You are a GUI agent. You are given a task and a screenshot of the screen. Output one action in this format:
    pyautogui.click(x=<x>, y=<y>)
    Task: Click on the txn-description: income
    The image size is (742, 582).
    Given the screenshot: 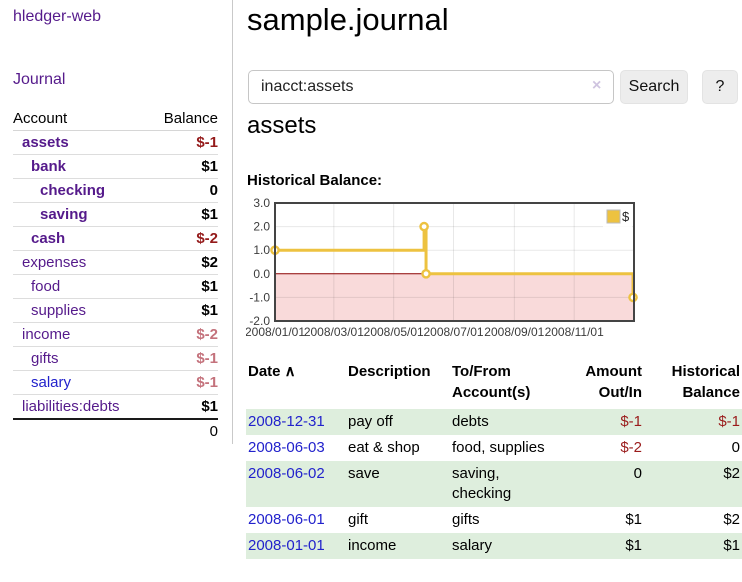 What is the action you would take?
    pyautogui.click(x=372, y=545)
    